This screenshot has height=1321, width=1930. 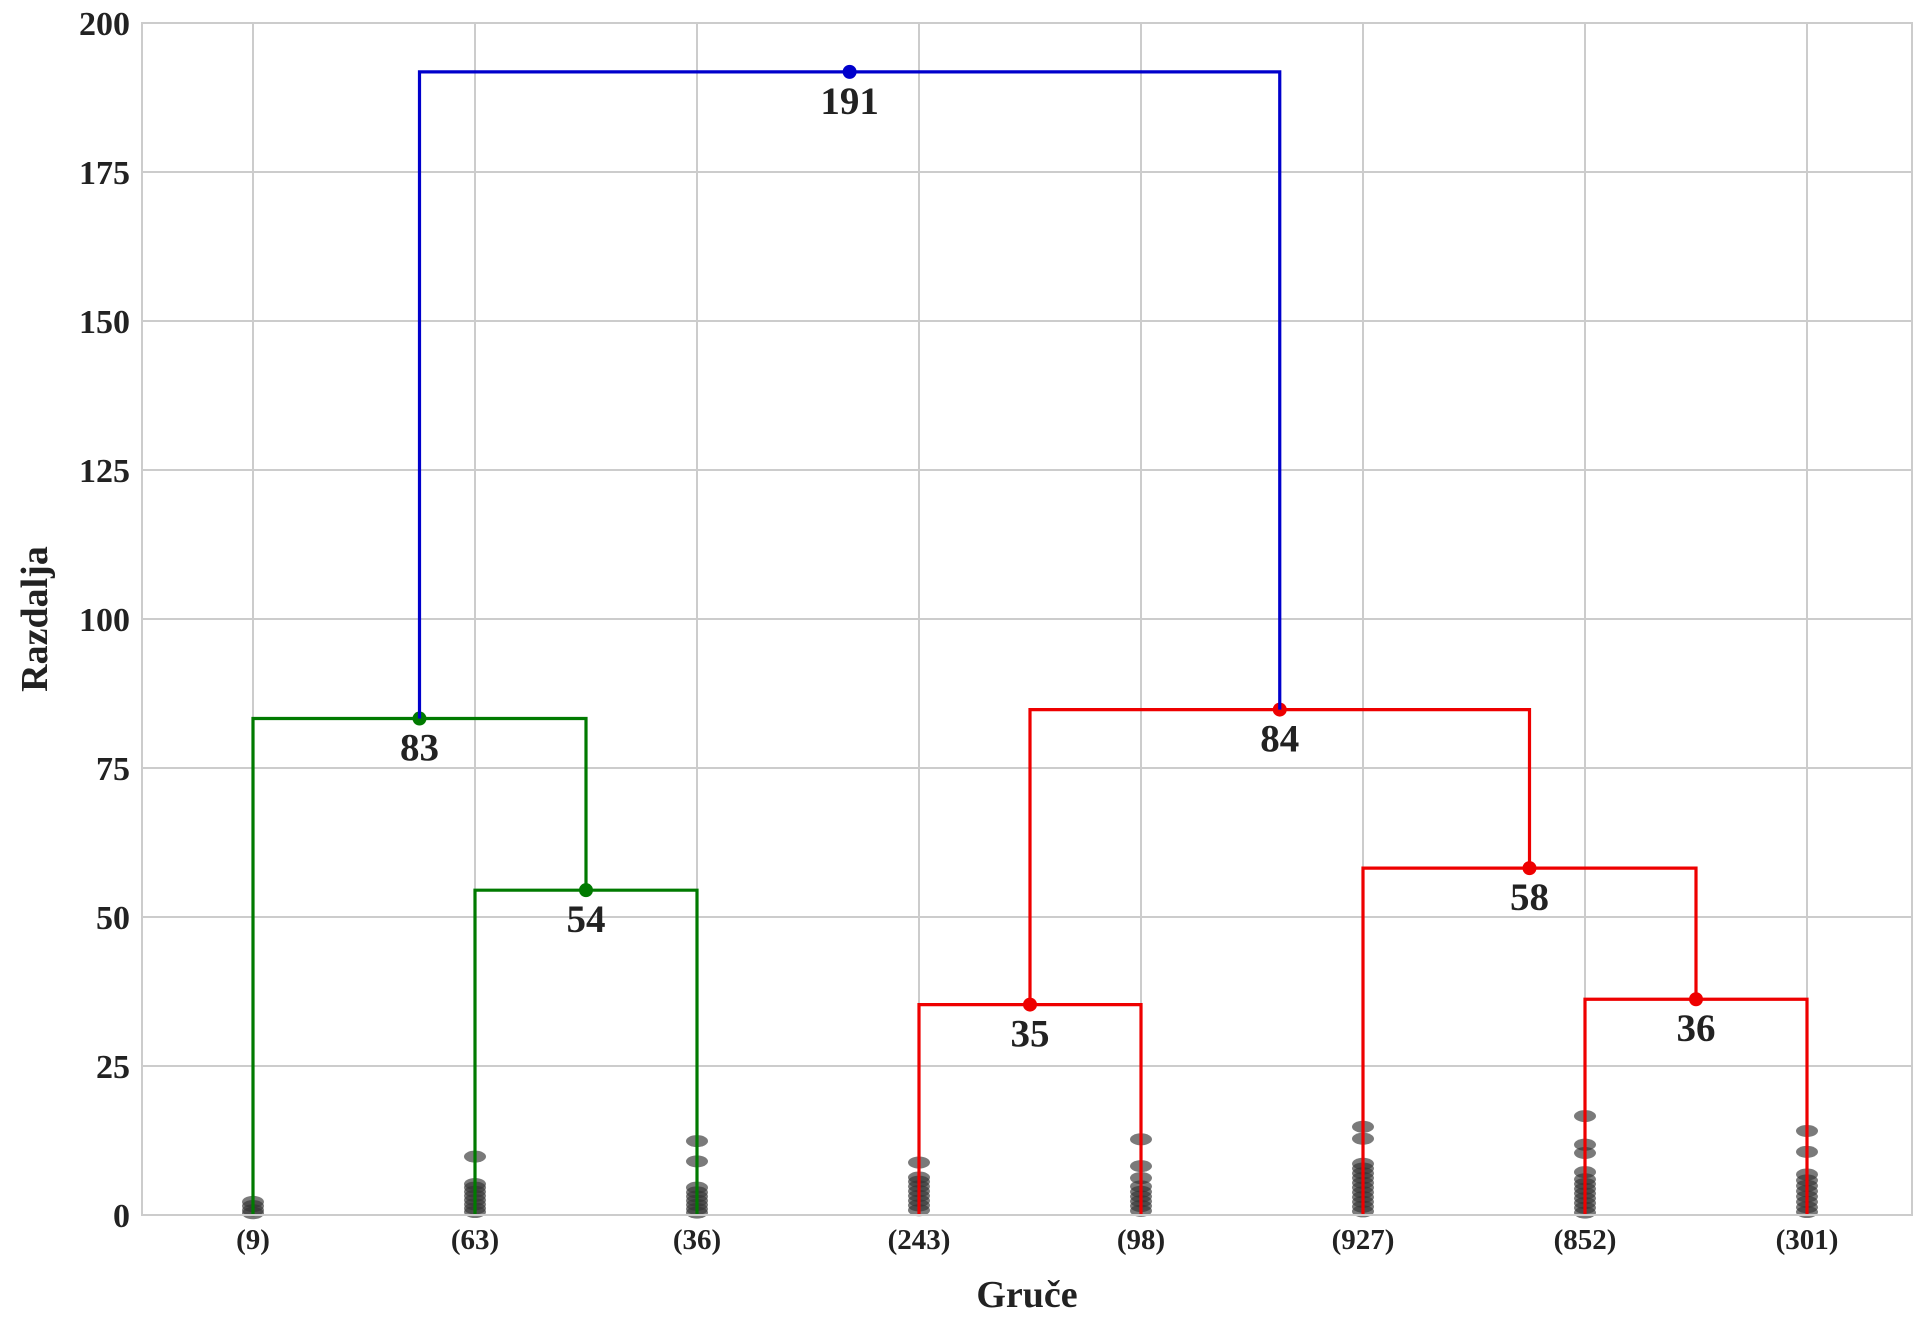 I want to click on y-tick-label: 125, so click(x=104, y=471).